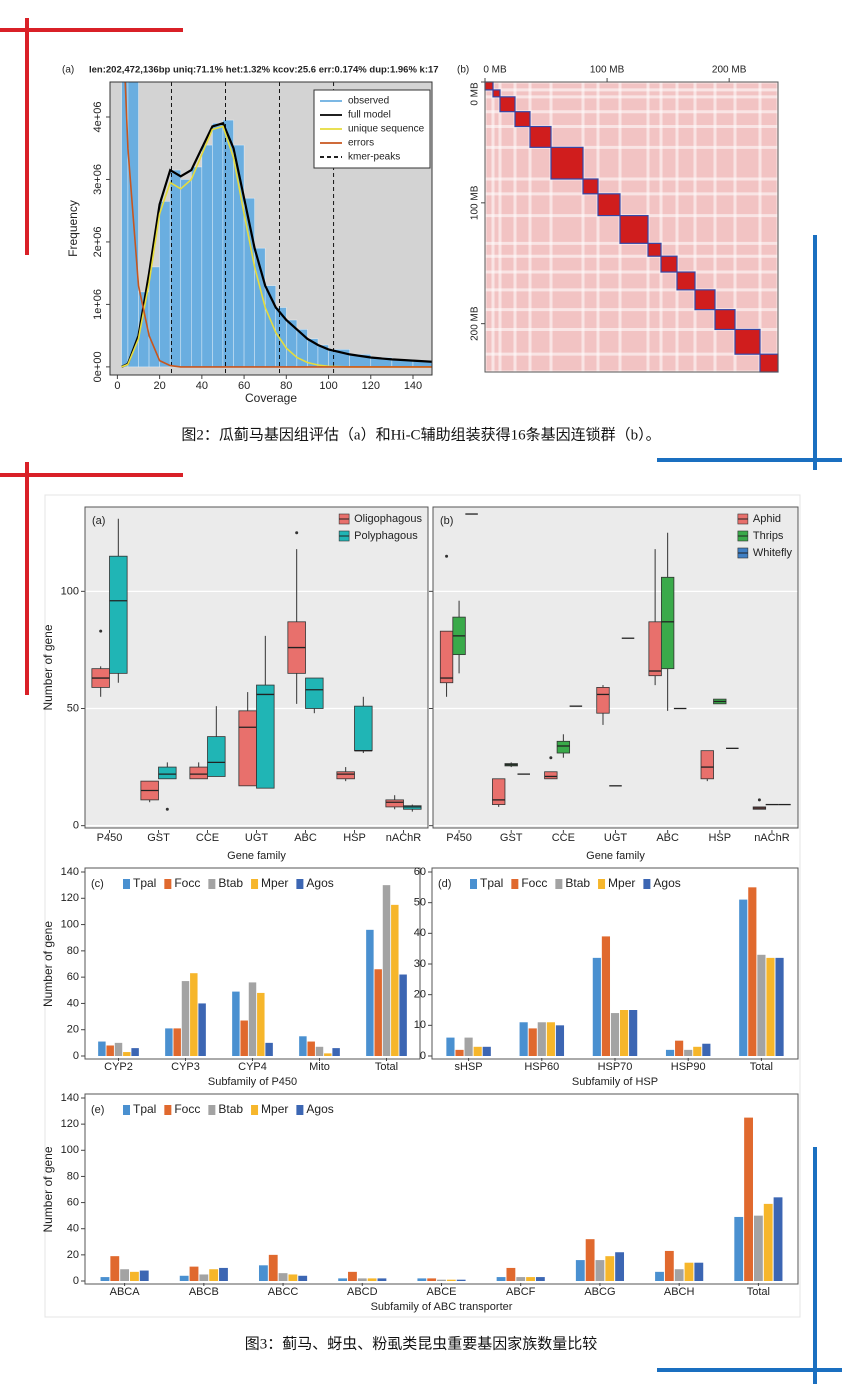 The width and height of the screenshot is (842, 1394). I want to click on y-tick-label: 1e+06, so click(98, 304).